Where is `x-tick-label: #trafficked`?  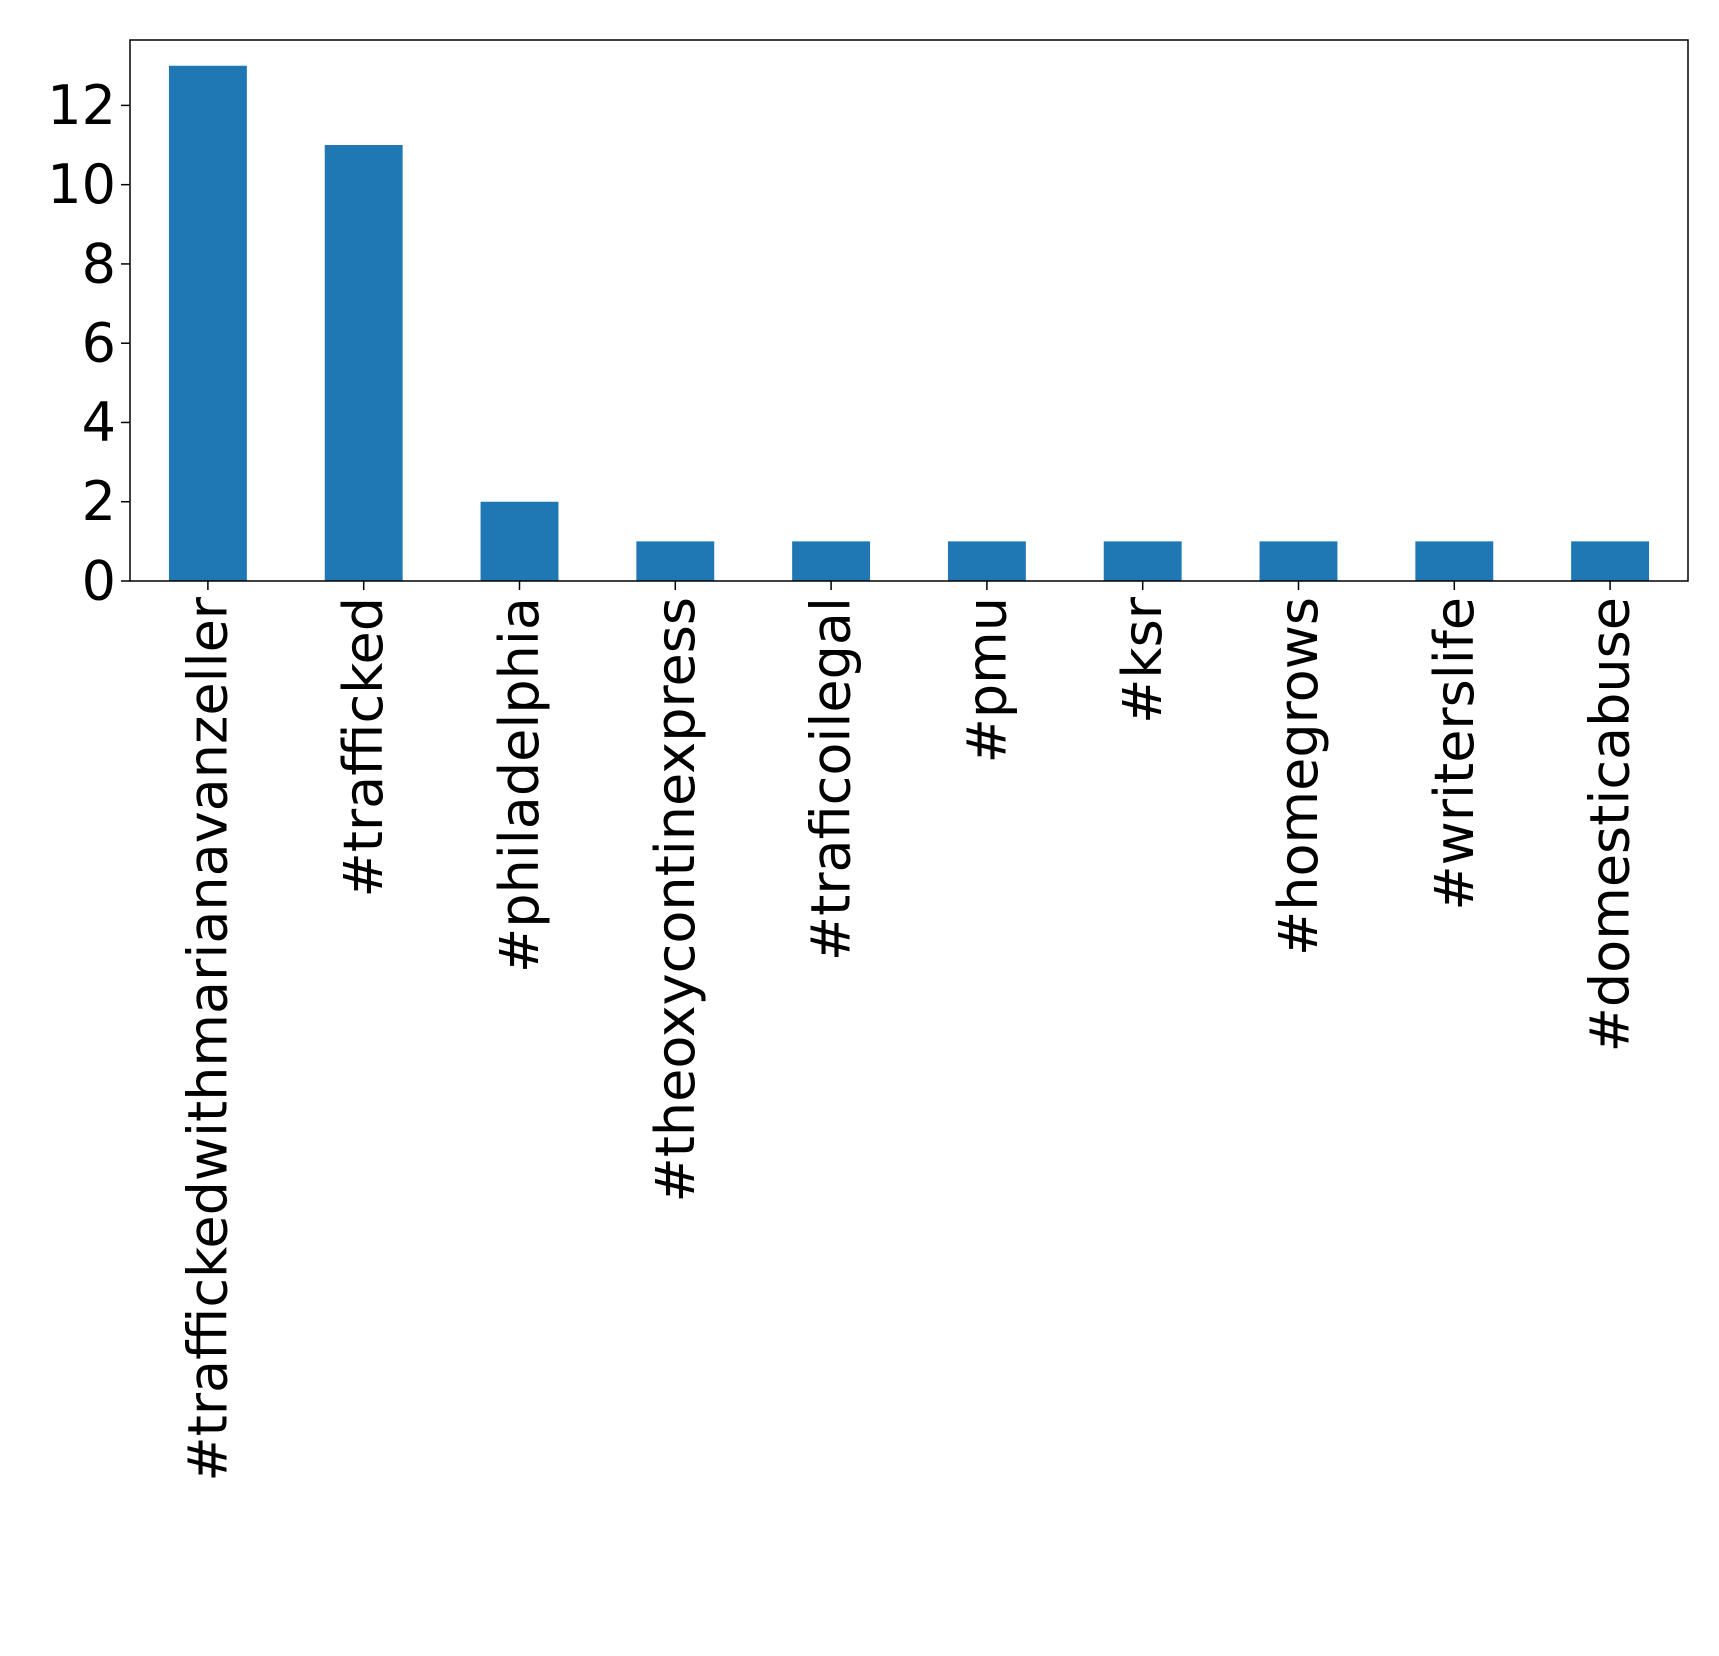
x-tick-label: #trafficked is located at coordinates (363, 747).